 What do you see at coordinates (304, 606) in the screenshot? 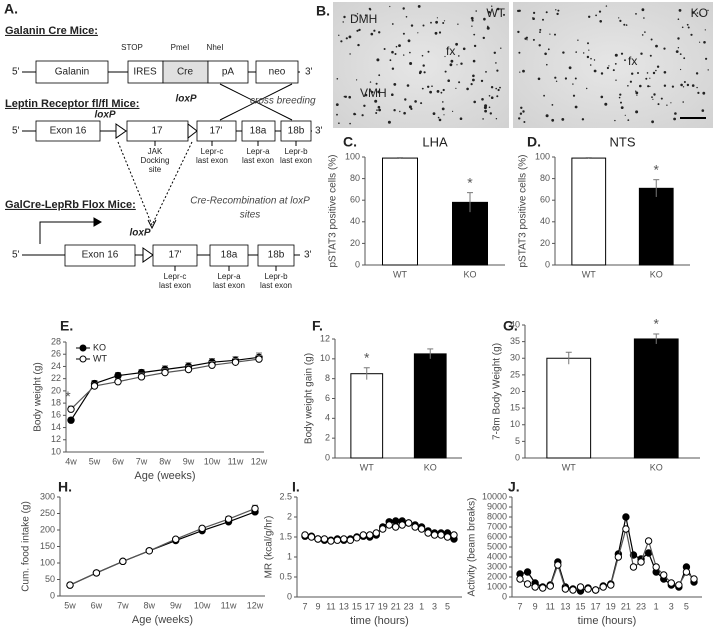
I see `x-tick-label: 7` at bounding box center [304, 606].